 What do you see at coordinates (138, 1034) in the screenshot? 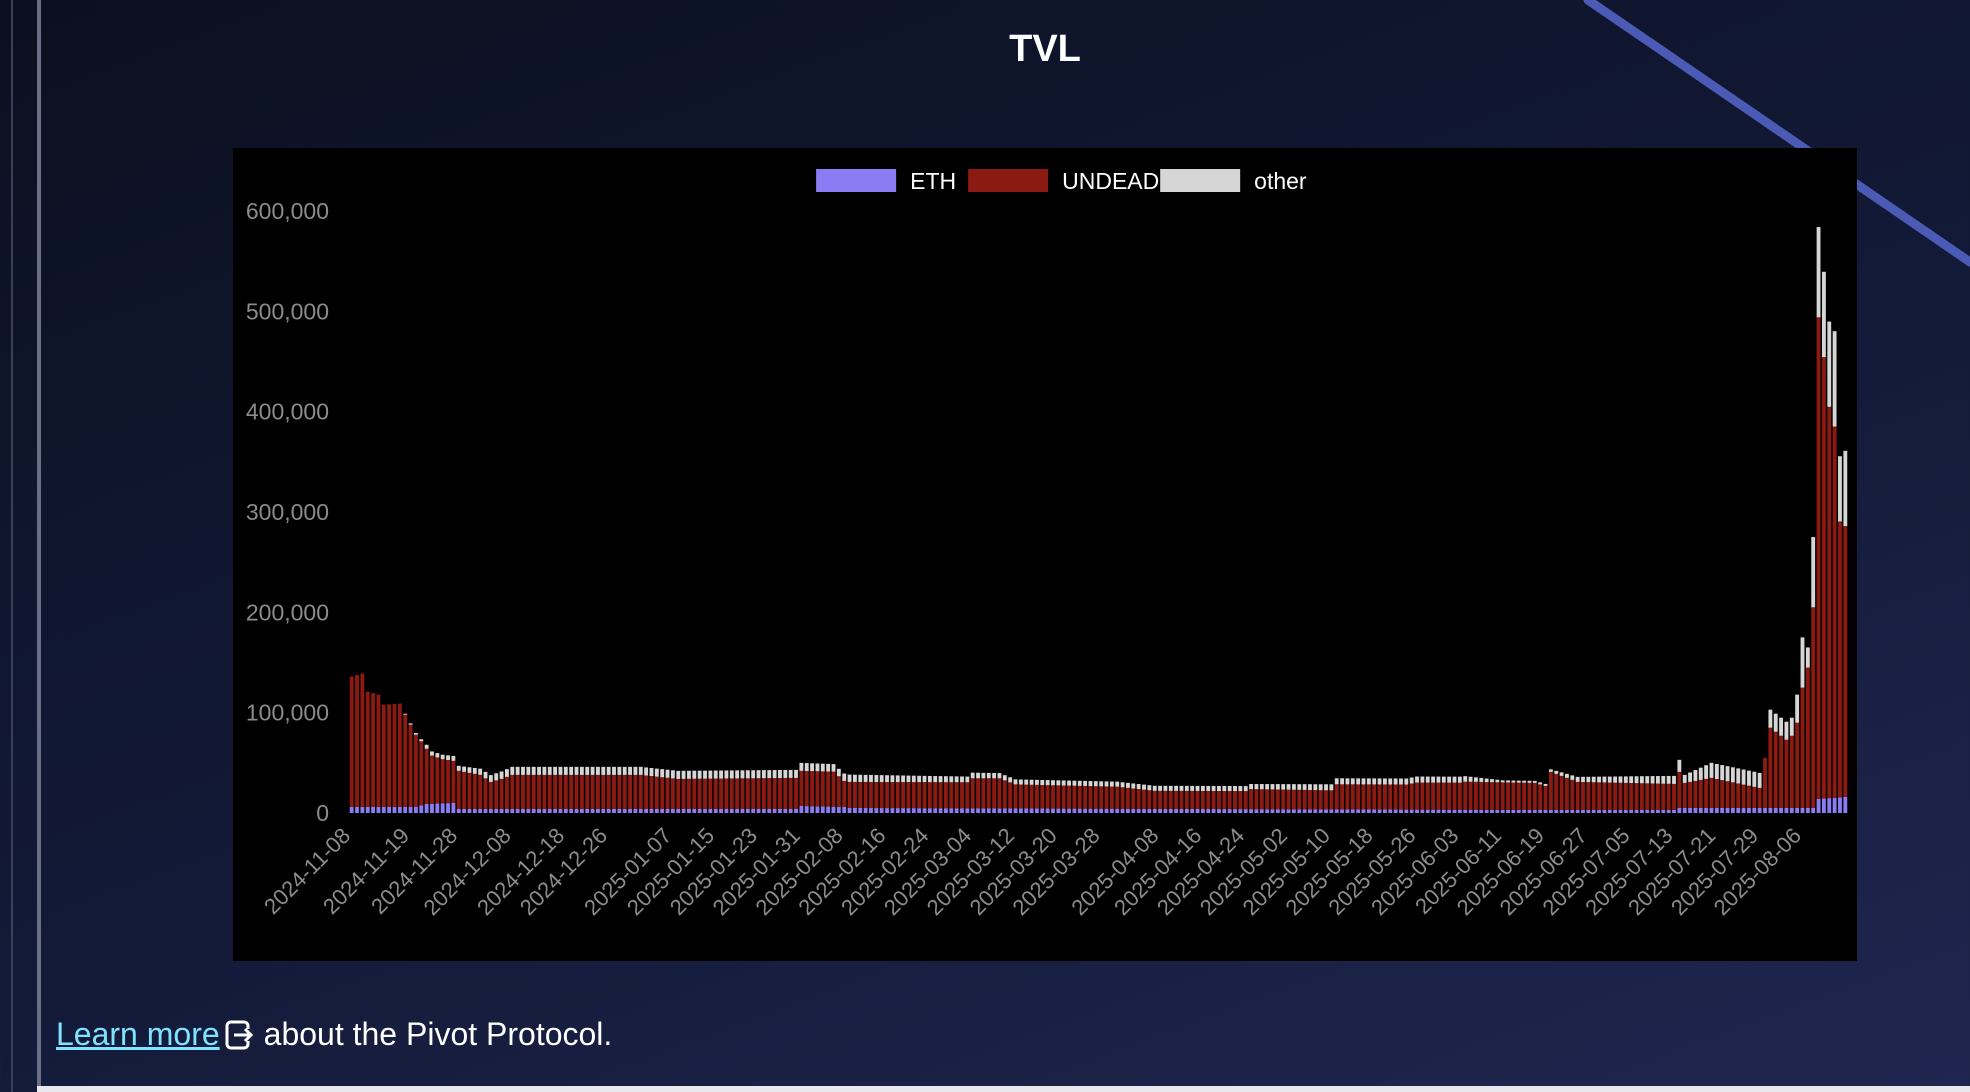
I see `learn-more-link: Learn more` at bounding box center [138, 1034].